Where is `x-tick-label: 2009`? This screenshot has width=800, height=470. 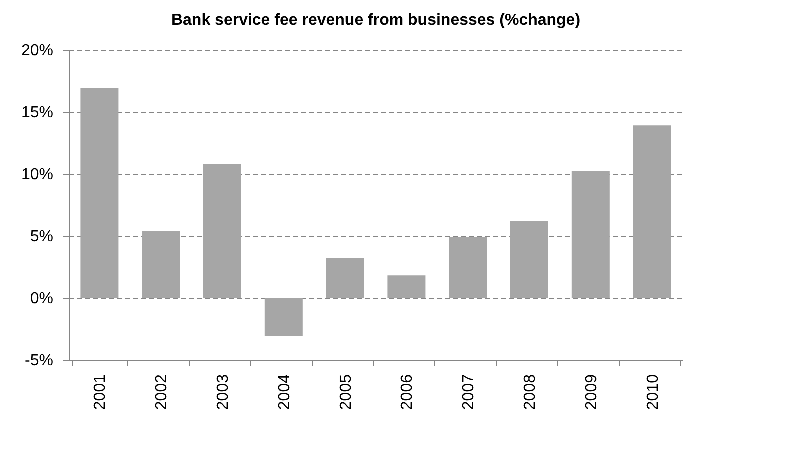
x-tick-label: 2009 is located at coordinates (591, 392).